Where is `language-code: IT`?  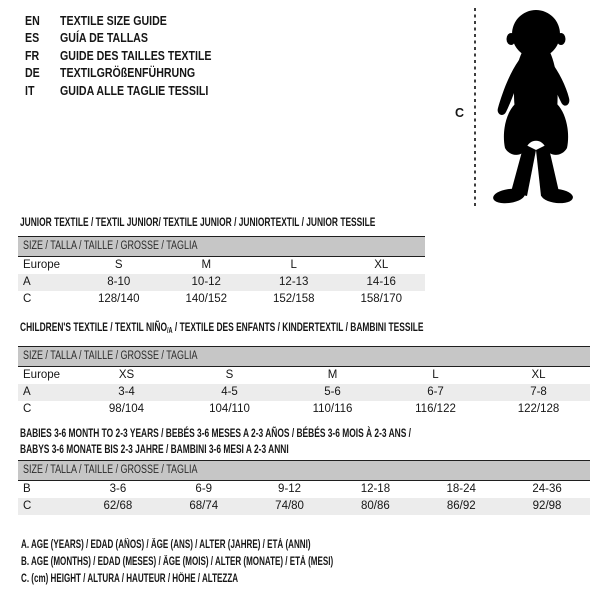 language-code: IT is located at coordinates (30, 90).